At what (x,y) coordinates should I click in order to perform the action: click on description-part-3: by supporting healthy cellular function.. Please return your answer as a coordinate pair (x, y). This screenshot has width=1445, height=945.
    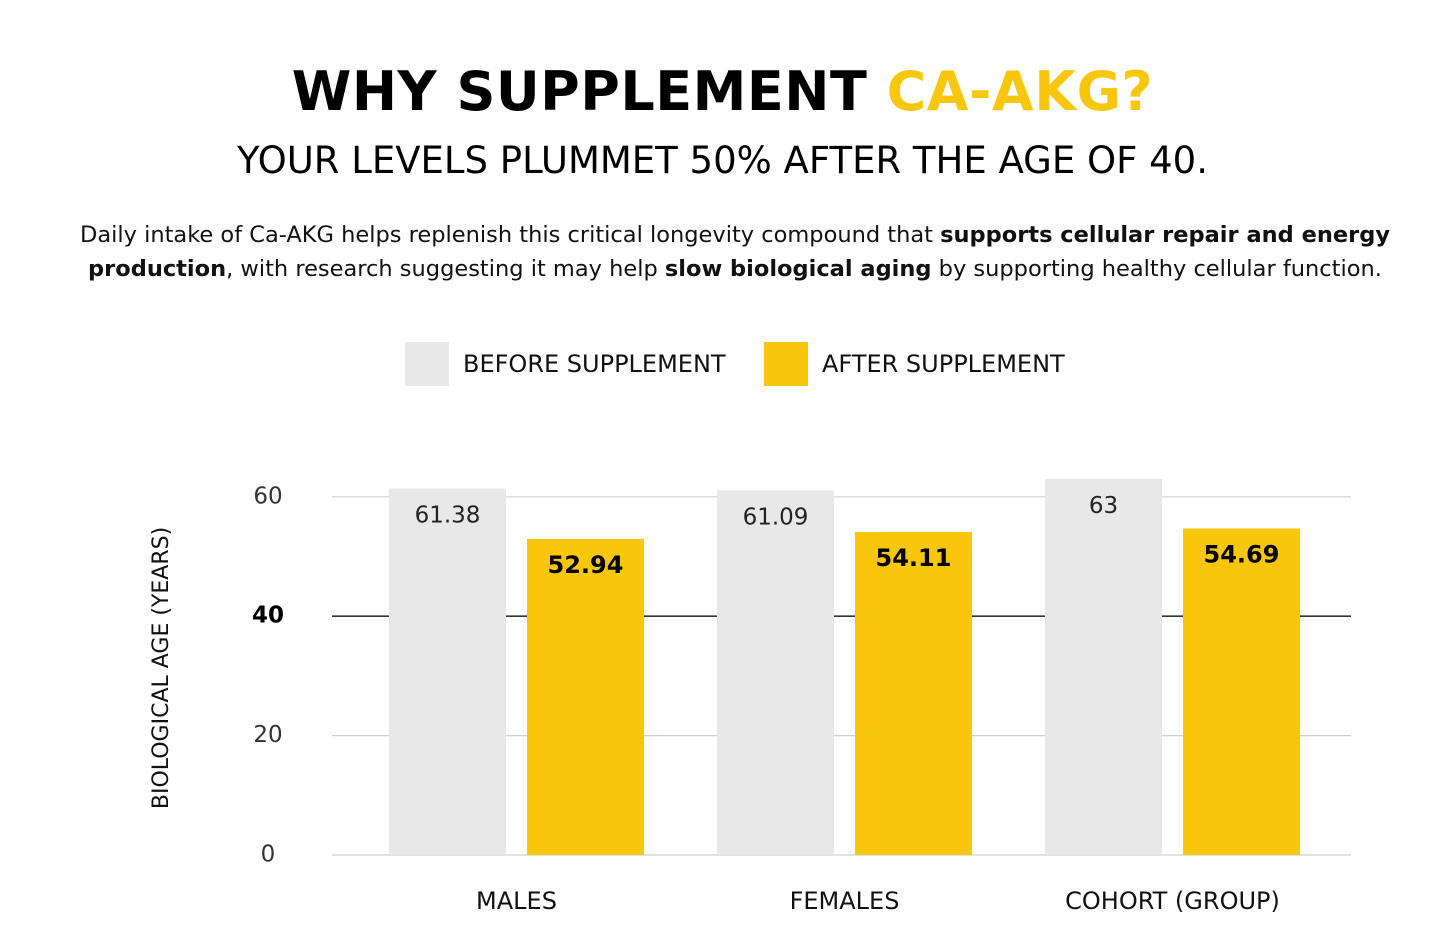
    Looking at the image, I should click on (1156, 269).